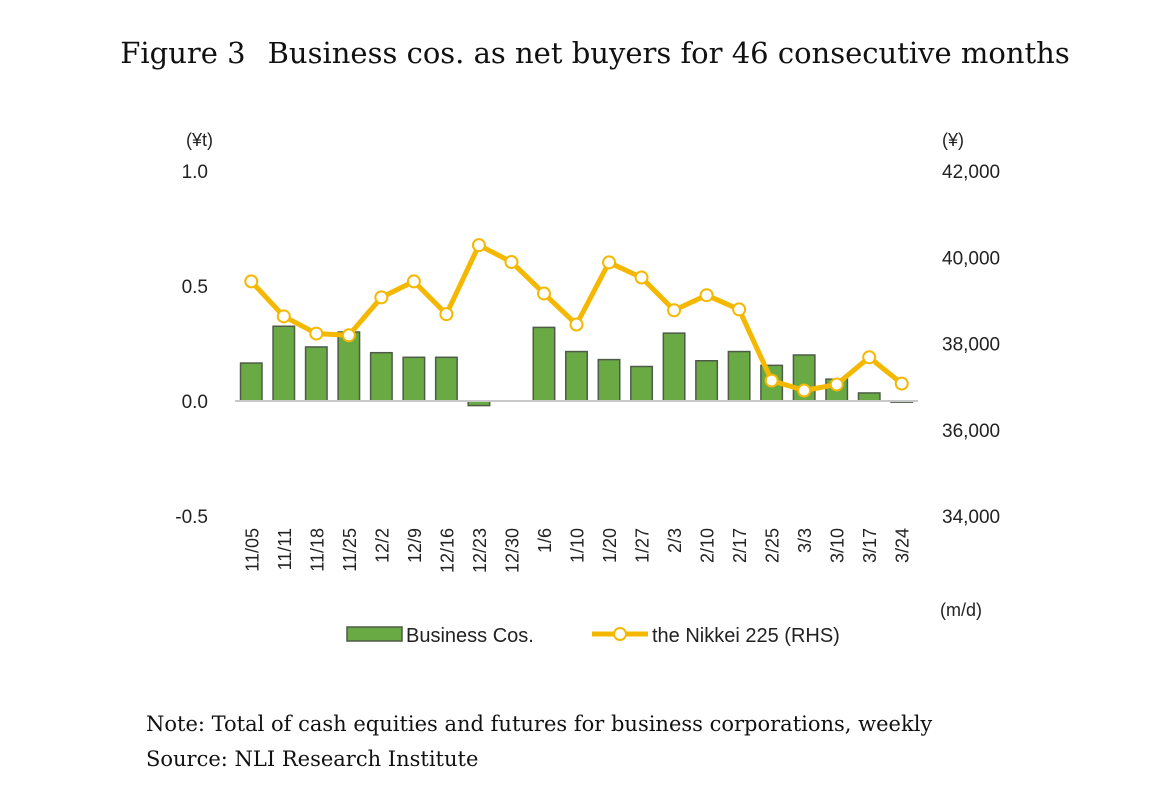 The image size is (1170, 810). What do you see at coordinates (746, 636) in the screenshot?
I see `legend-line-label: the Nikkei 225 (RHS)` at bounding box center [746, 636].